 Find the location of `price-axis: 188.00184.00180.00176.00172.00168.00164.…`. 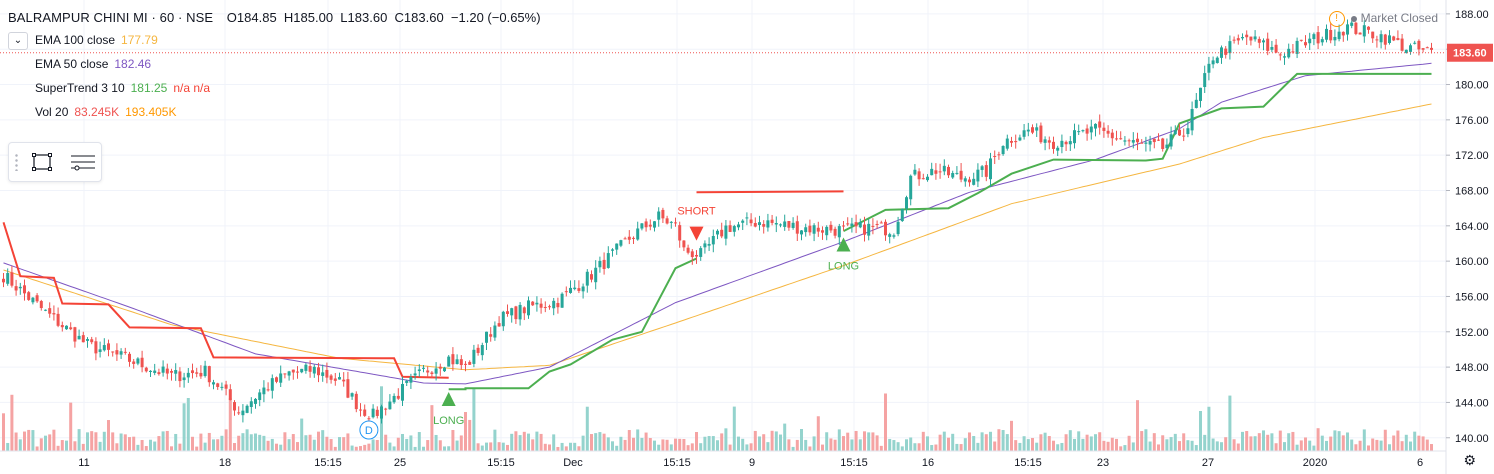

price-axis: 188.00184.00180.00176.00172.00168.00164.… is located at coordinates (1469, 237).